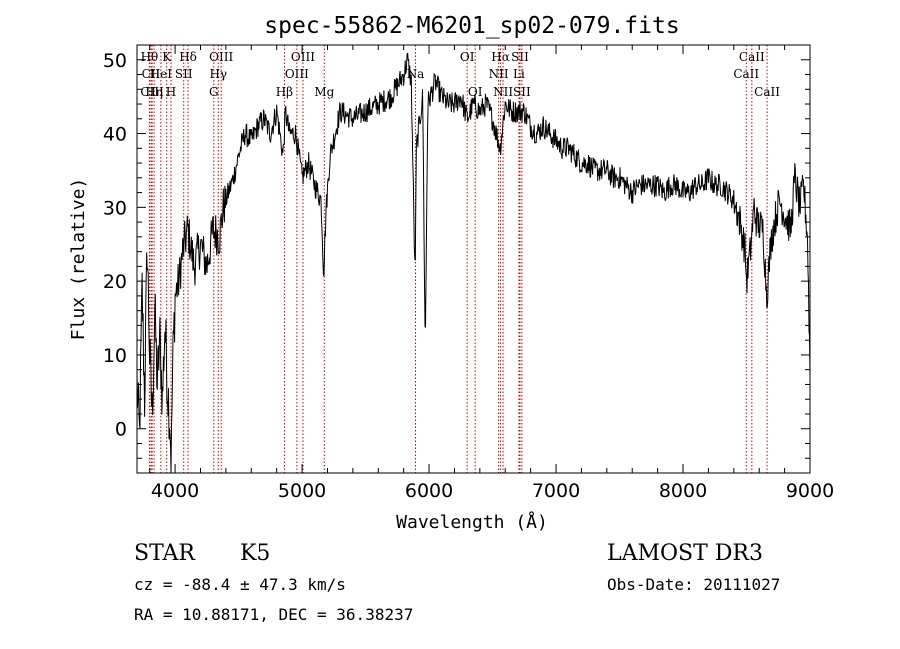  Describe the element at coordinates (115, 356) in the screenshot. I see `y-tick-label: 10` at that location.